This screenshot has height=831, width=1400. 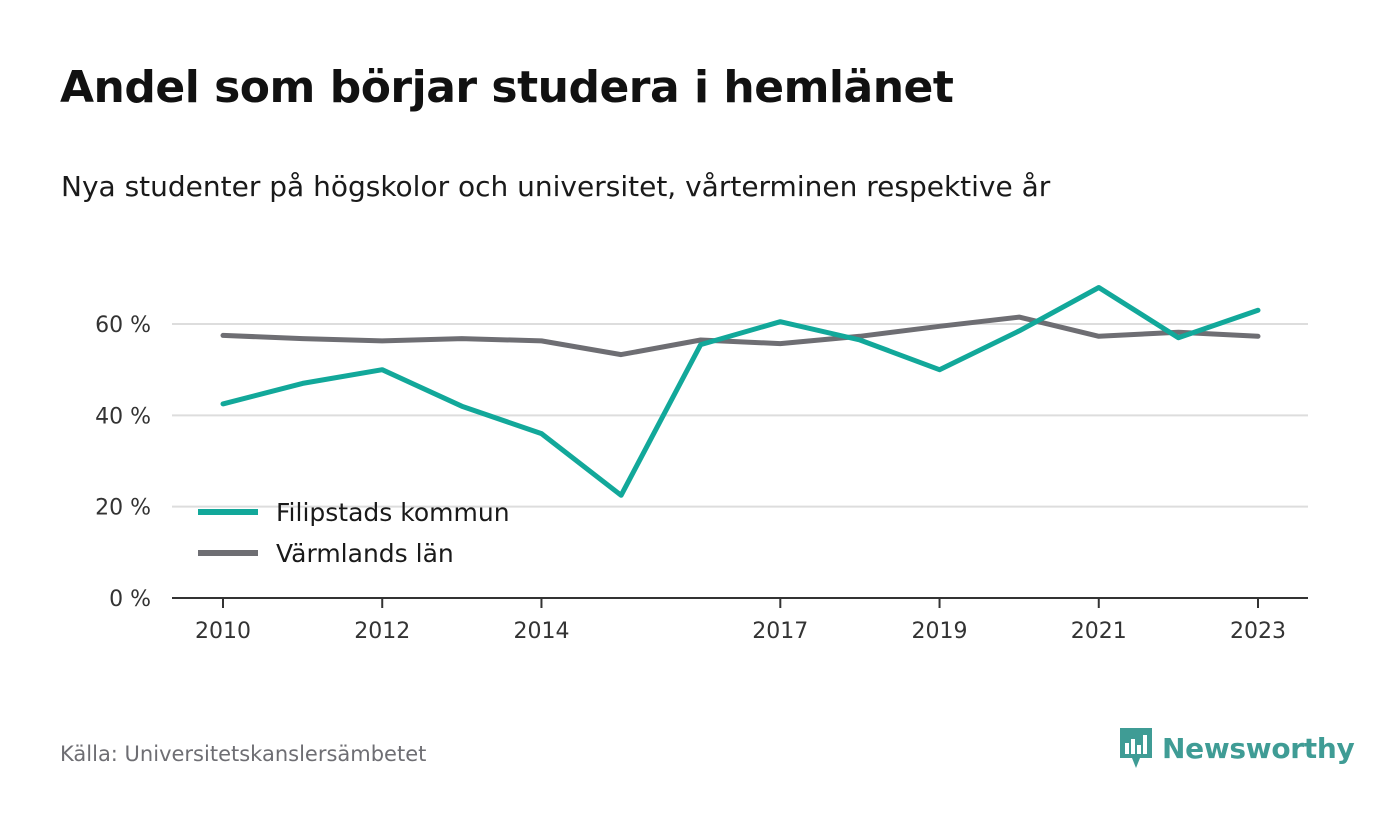 I want to click on x-tick-label: 2017, so click(x=780, y=631).